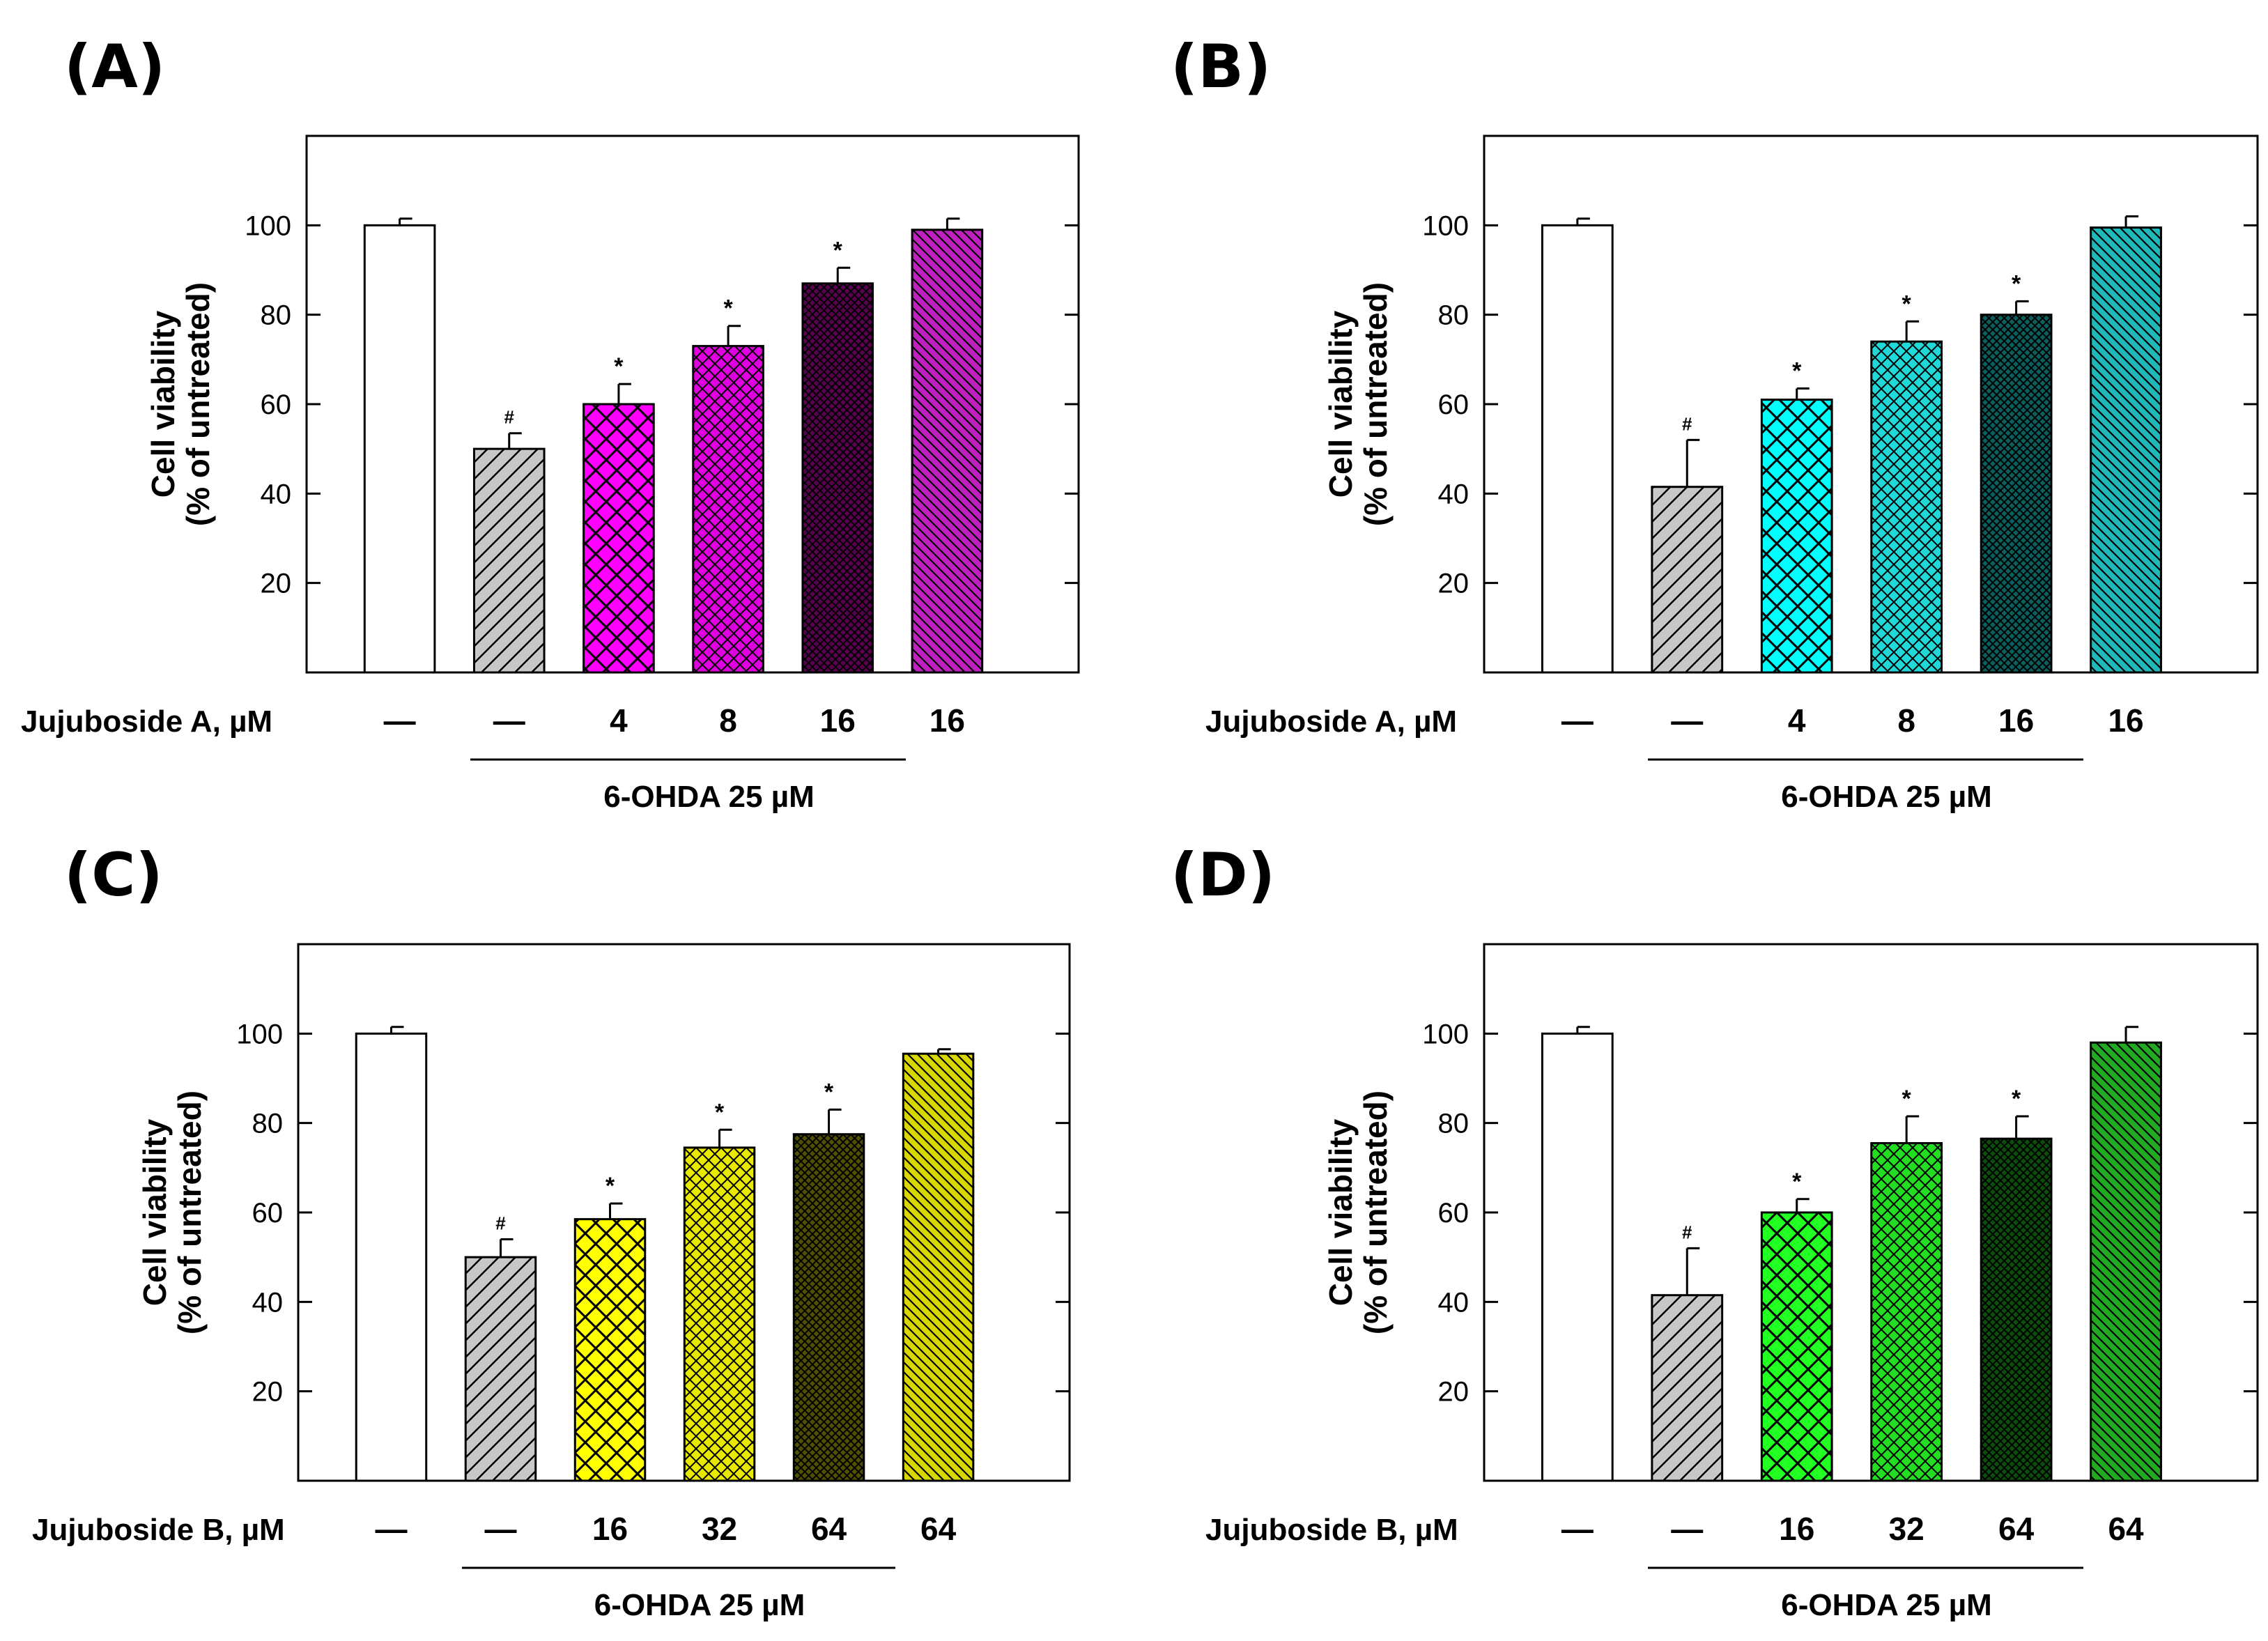  What do you see at coordinates (1223, 875) in the screenshot?
I see `panel-label: (D)` at bounding box center [1223, 875].